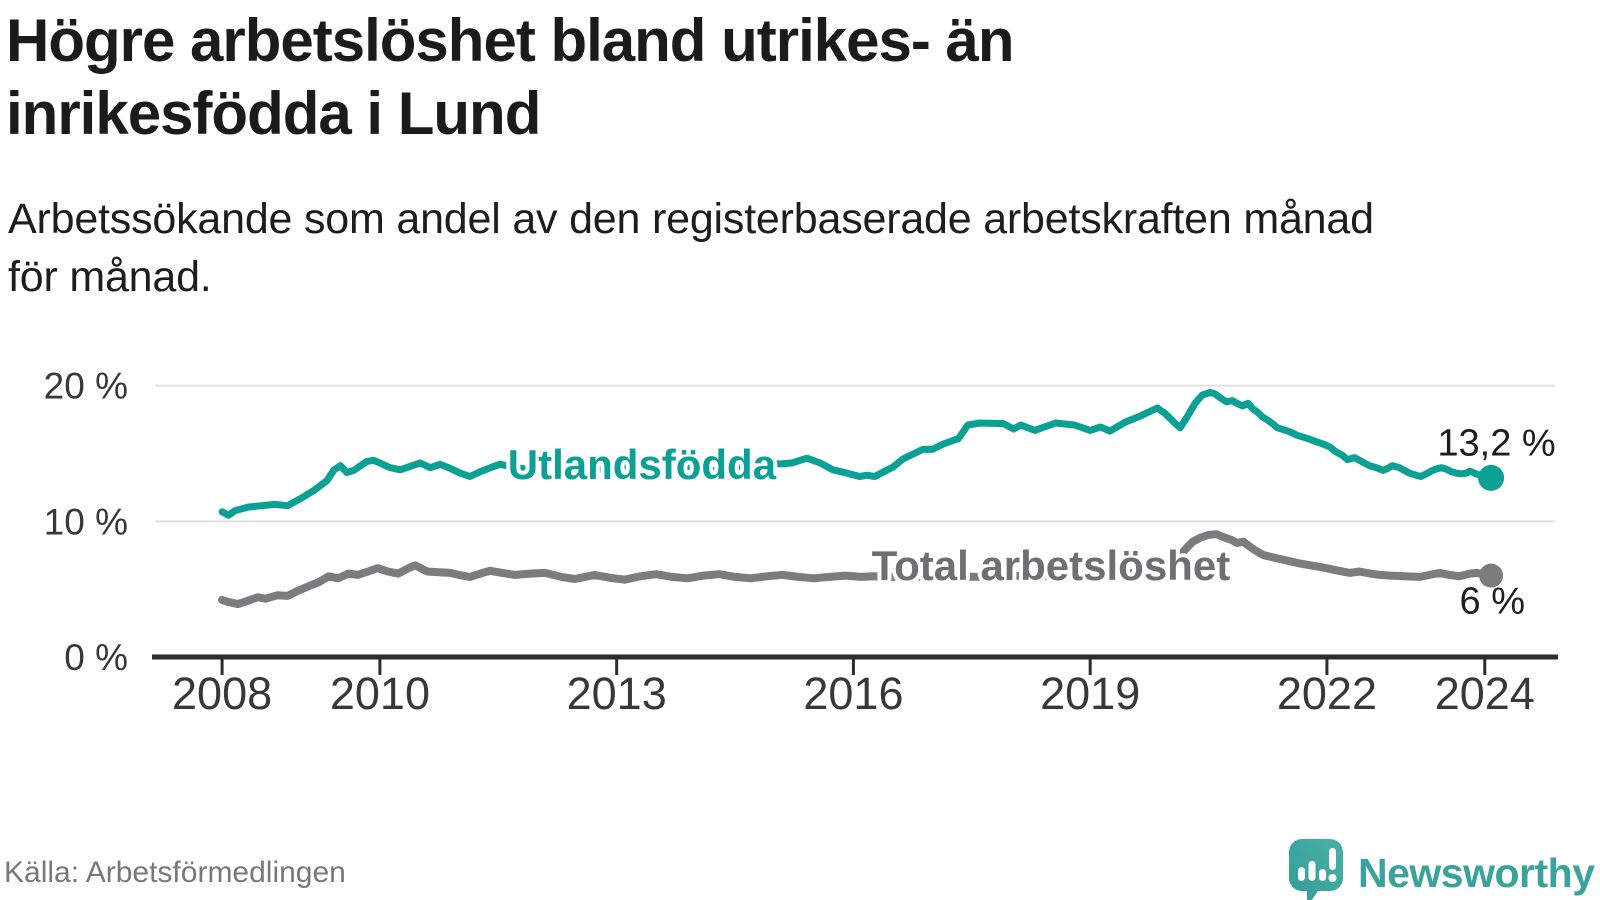 The height and width of the screenshot is (900, 1600). What do you see at coordinates (1316, 869) in the screenshot?
I see `newsworthy-icon` at bounding box center [1316, 869].